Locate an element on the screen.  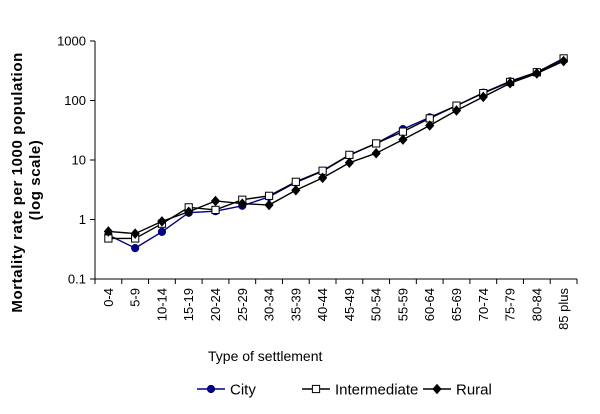
x-tick-label: 0-4 is located at coordinates (108, 297).